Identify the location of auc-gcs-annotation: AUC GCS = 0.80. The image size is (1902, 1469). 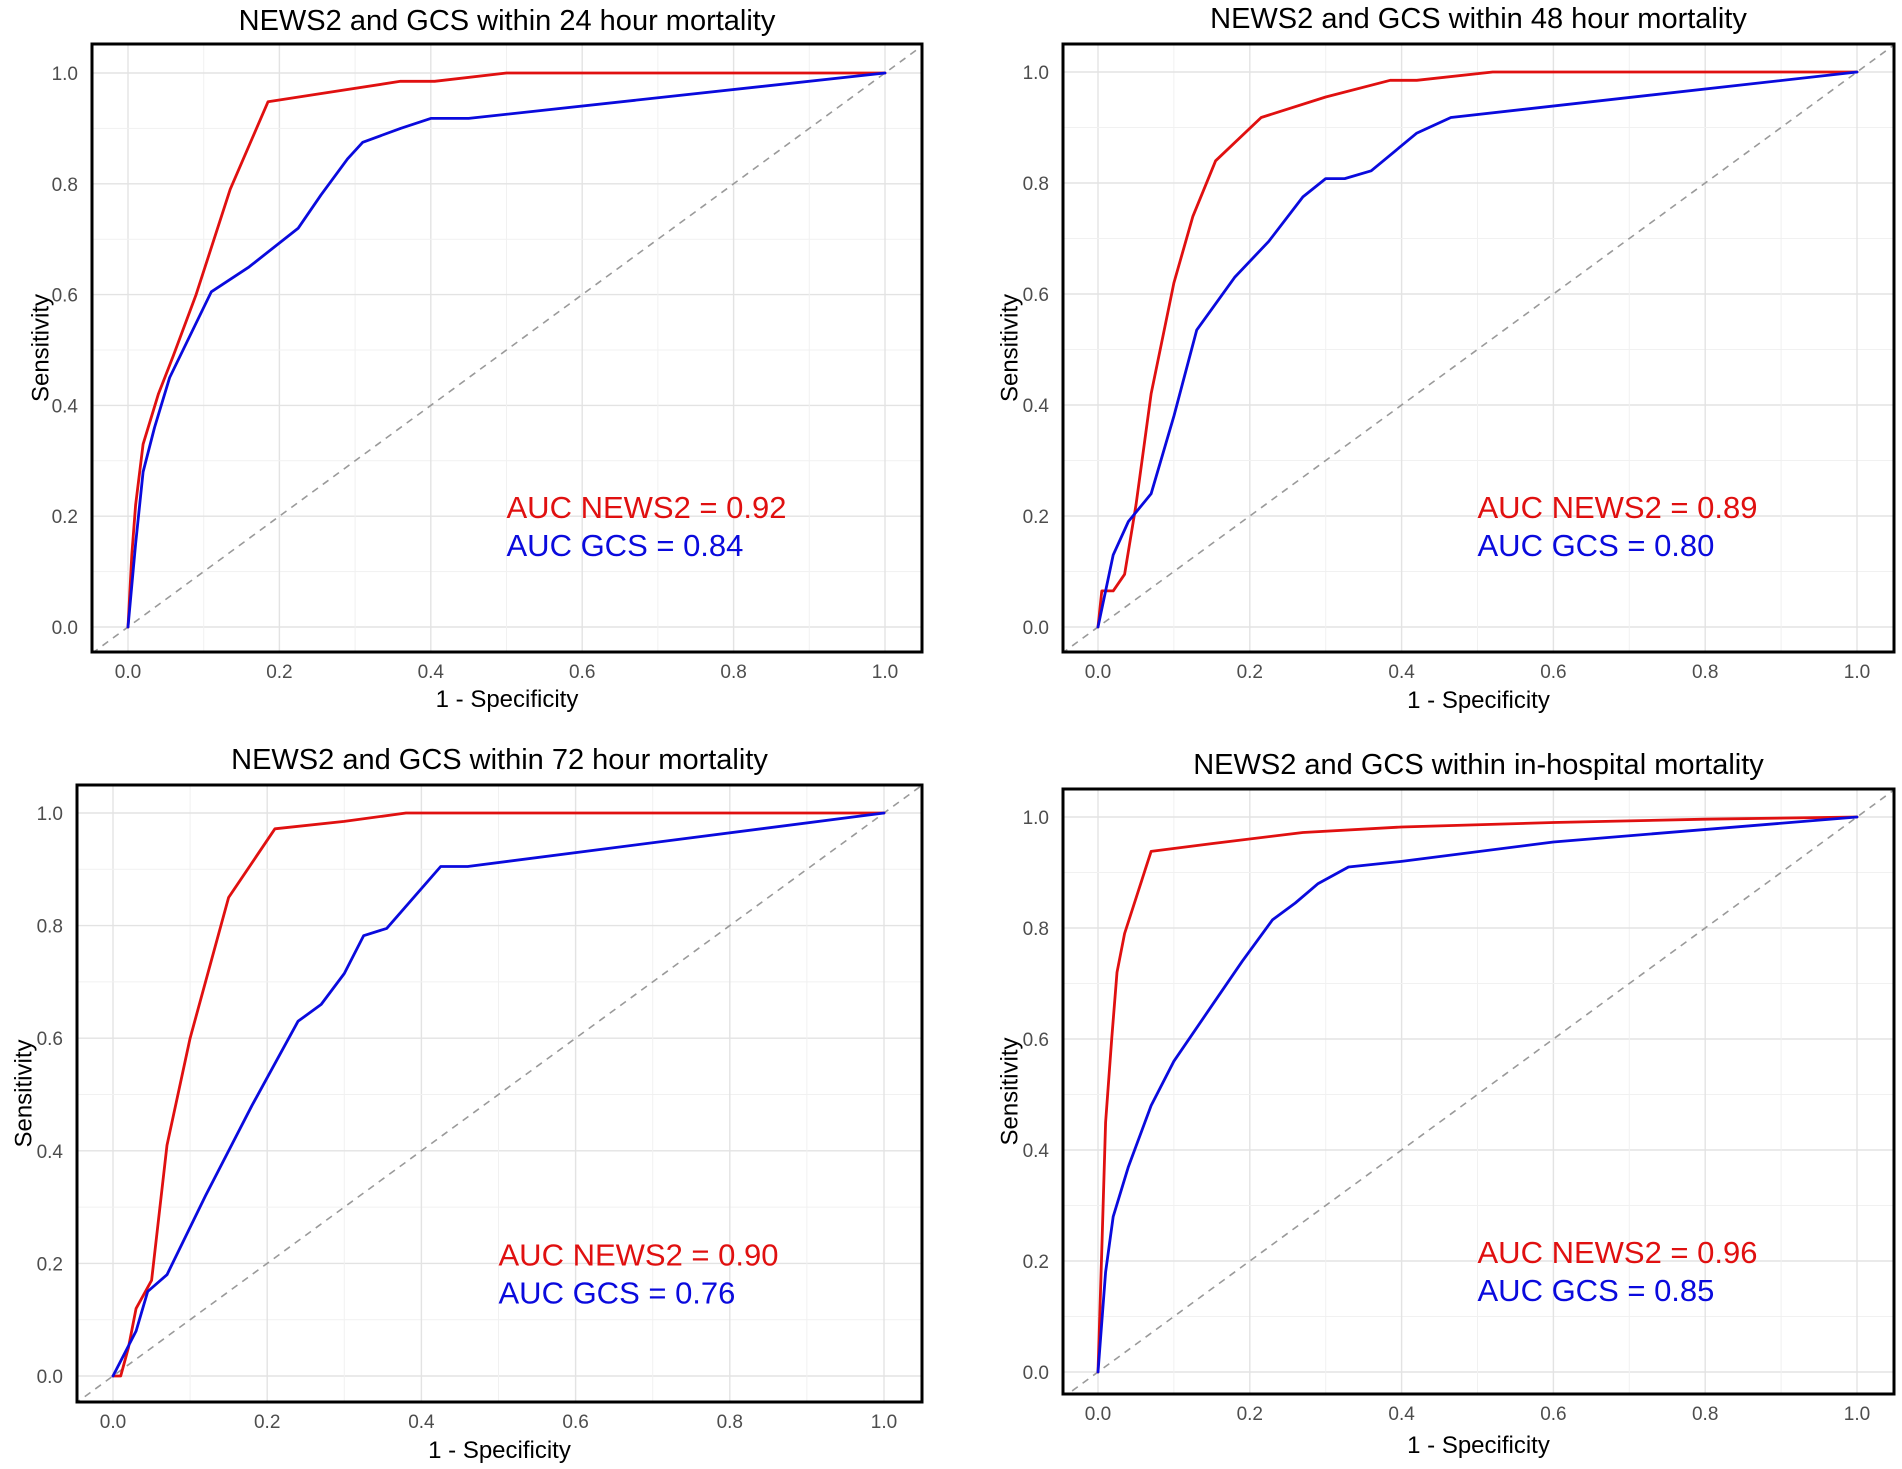
(1596, 545).